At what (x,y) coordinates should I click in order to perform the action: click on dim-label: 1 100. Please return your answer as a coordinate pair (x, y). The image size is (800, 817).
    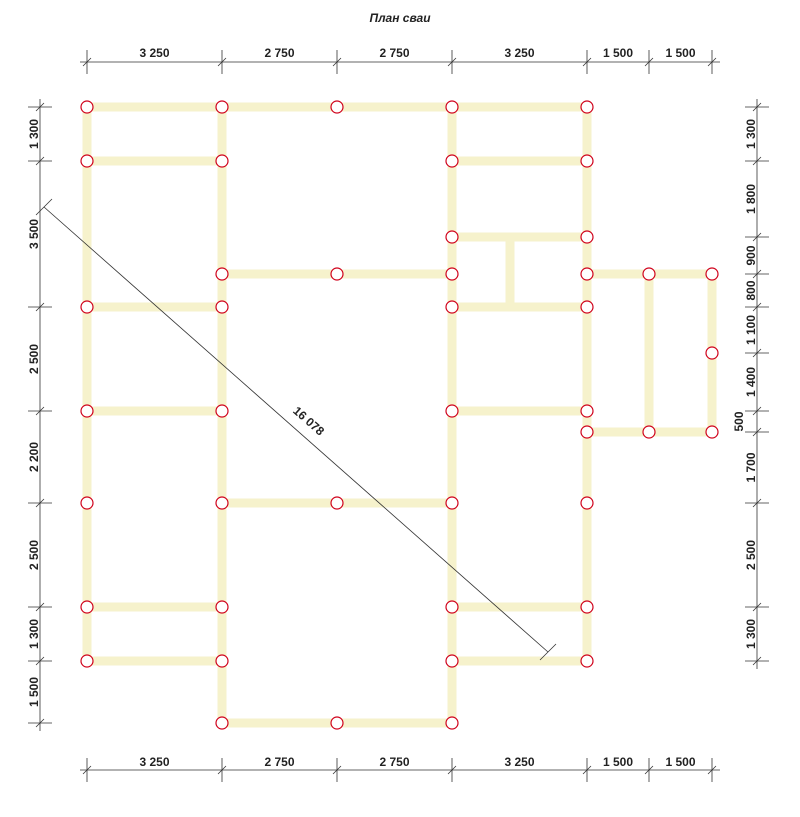
    Looking at the image, I should click on (751, 330).